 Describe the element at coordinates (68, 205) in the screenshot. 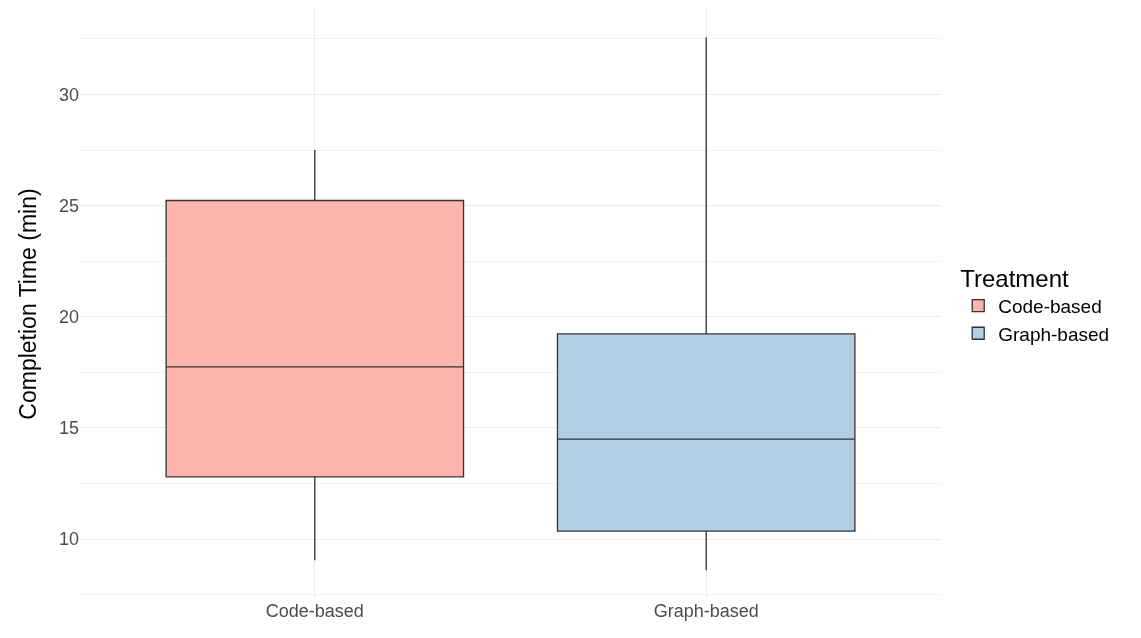

I see `y-tick-label: 25` at that location.